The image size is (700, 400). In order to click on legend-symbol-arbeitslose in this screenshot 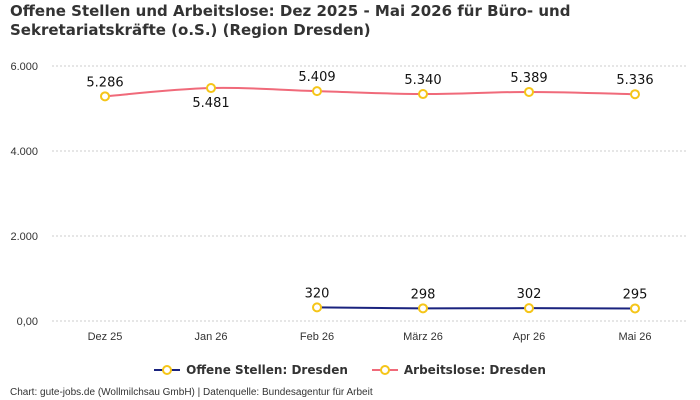, I will do `click(384, 370)`.